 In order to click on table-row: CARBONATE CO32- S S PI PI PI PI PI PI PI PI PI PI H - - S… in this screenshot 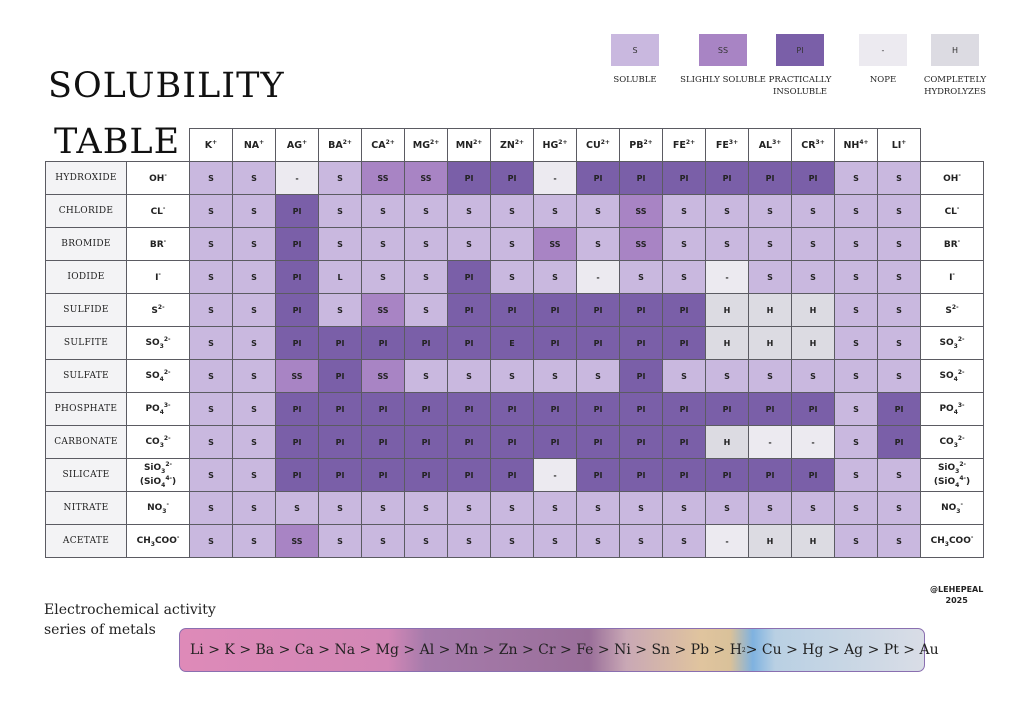, I will do `click(514, 442)`.